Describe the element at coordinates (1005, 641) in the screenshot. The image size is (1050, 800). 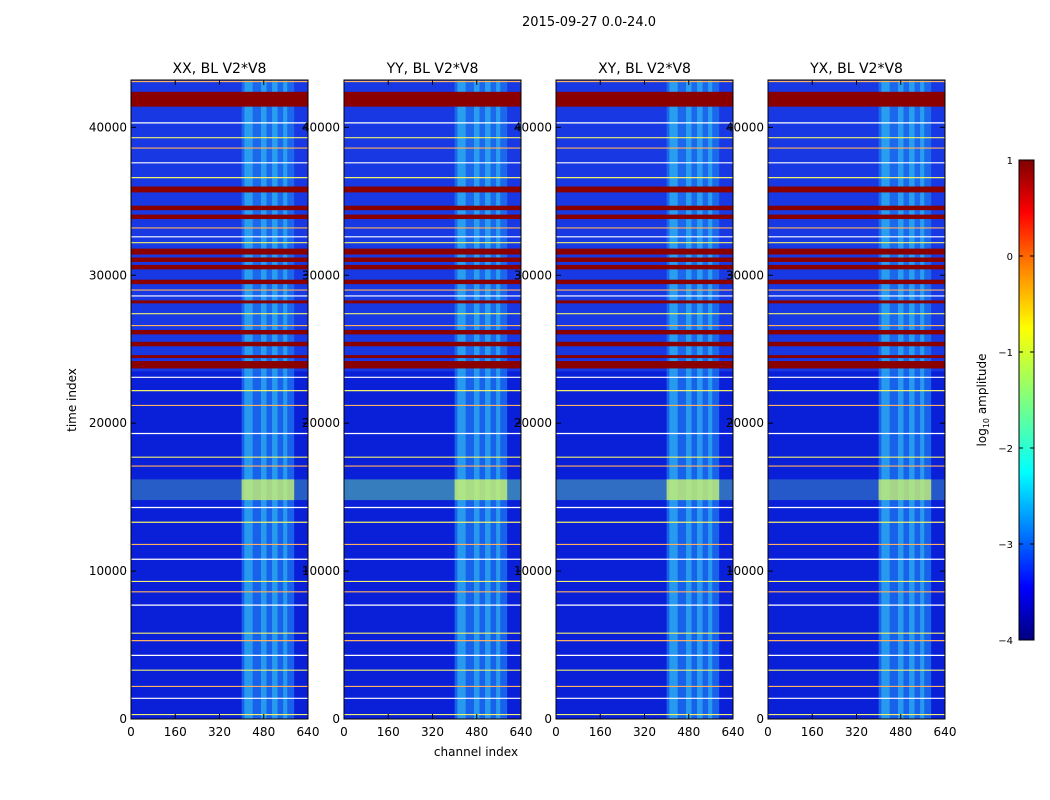
I see `colorbar-tick-label: −4` at that location.